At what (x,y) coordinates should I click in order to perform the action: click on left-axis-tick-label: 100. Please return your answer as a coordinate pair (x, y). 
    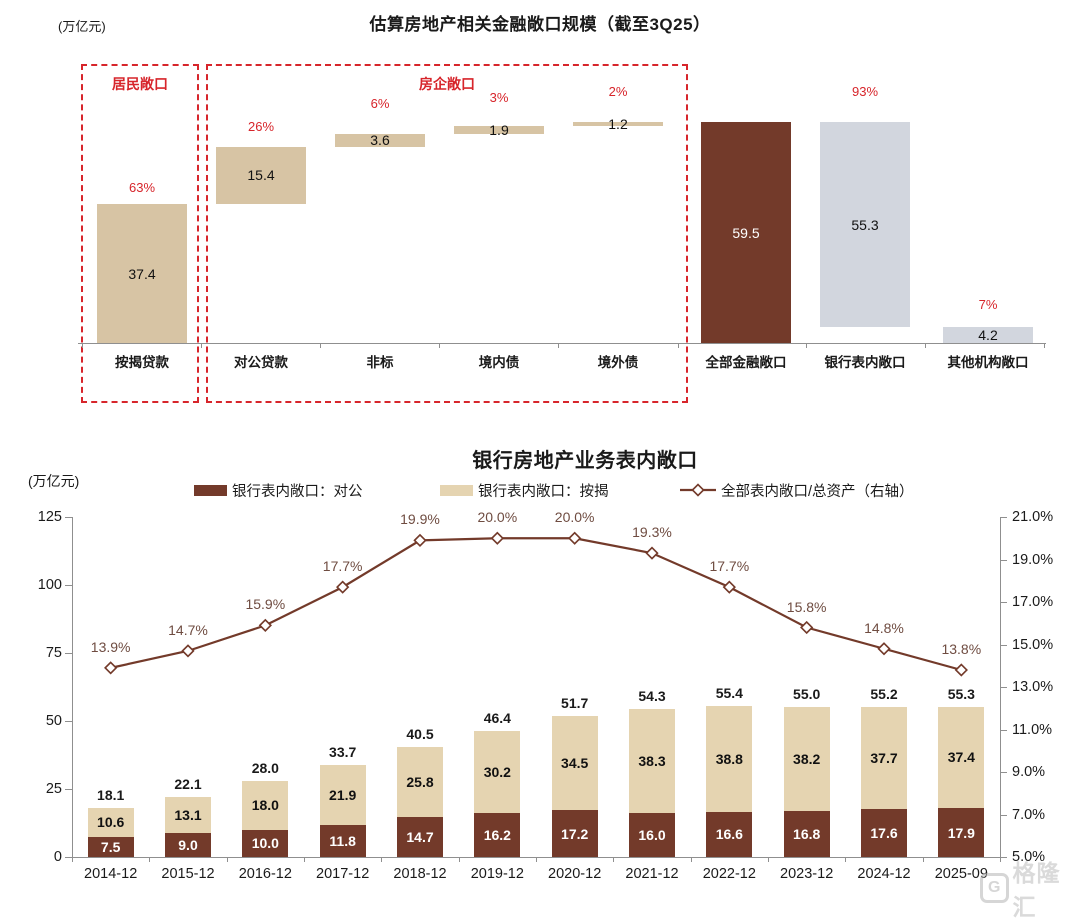
    Looking at the image, I should click on (39, 585).